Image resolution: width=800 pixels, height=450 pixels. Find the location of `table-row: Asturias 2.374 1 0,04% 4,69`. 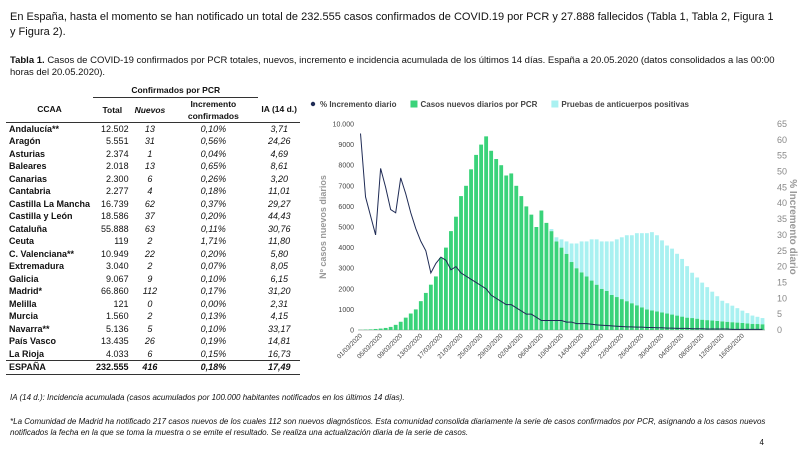

table-row: Asturias 2.374 1 0,04% 4,69 is located at coordinates (153, 154).